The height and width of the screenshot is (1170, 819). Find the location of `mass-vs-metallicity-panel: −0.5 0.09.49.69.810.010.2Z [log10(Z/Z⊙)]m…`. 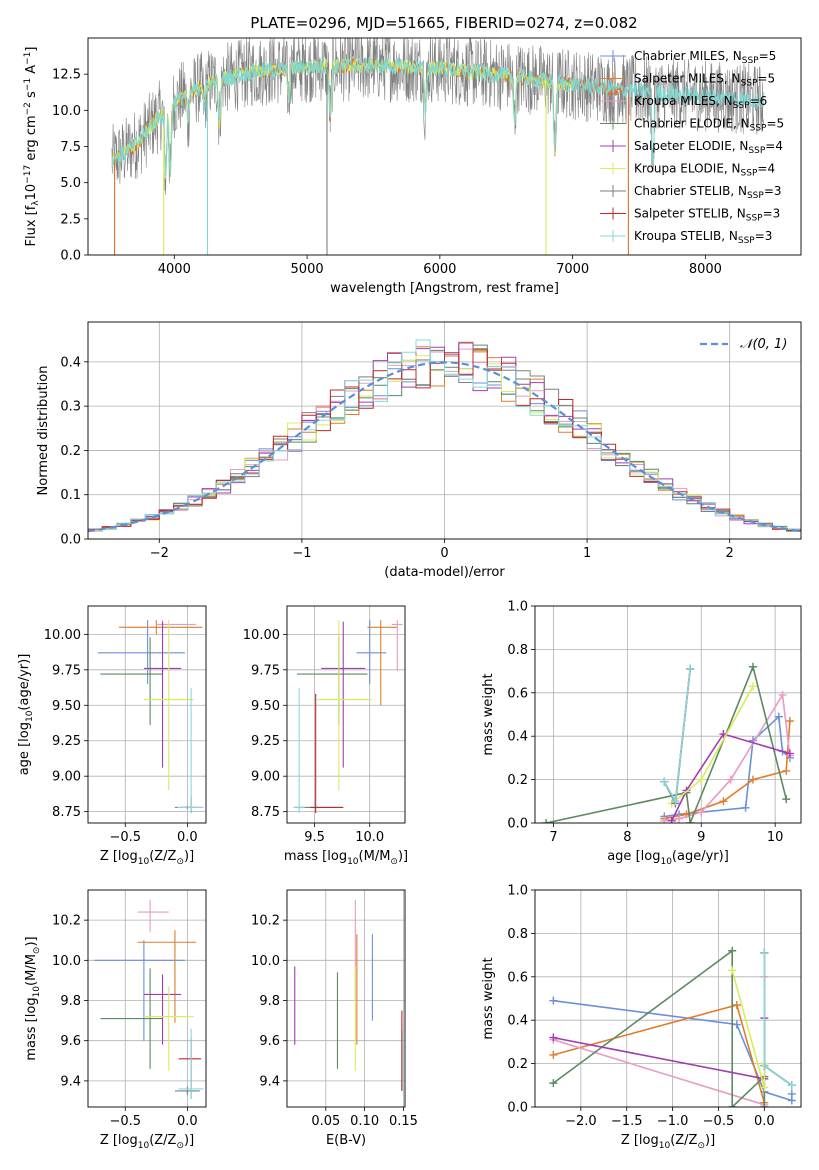

mass-vs-metallicity-panel: −0.5 0.09.49.69.810.010.2Z [log10(Z/Z⊙)]m… is located at coordinates (115, 1020).